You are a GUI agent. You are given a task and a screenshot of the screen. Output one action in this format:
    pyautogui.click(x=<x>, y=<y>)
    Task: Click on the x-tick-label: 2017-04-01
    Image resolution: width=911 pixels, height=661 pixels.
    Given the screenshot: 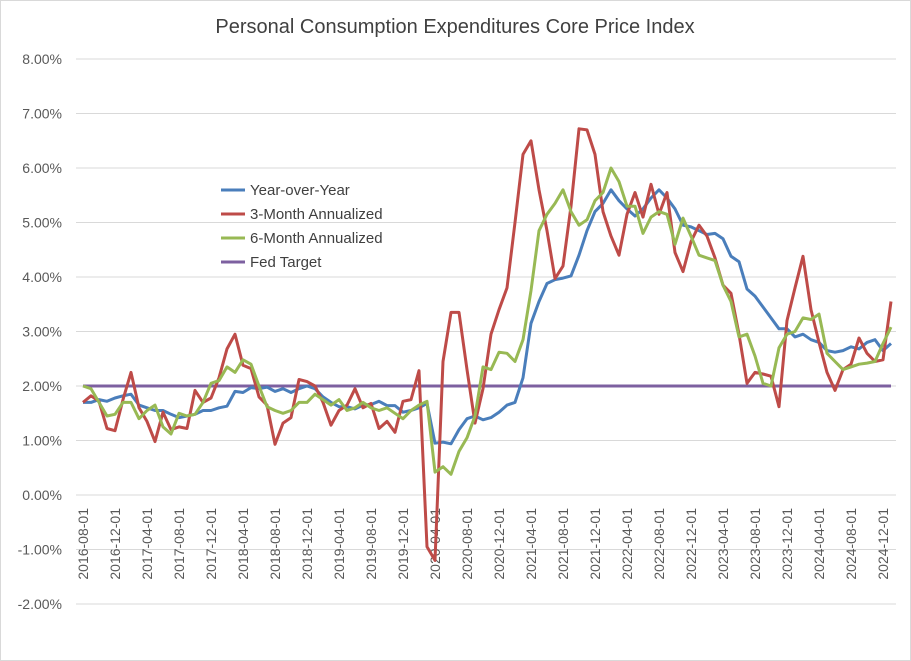 What is the action you would take?
    pyautogui.click(x=147, y=544)
    